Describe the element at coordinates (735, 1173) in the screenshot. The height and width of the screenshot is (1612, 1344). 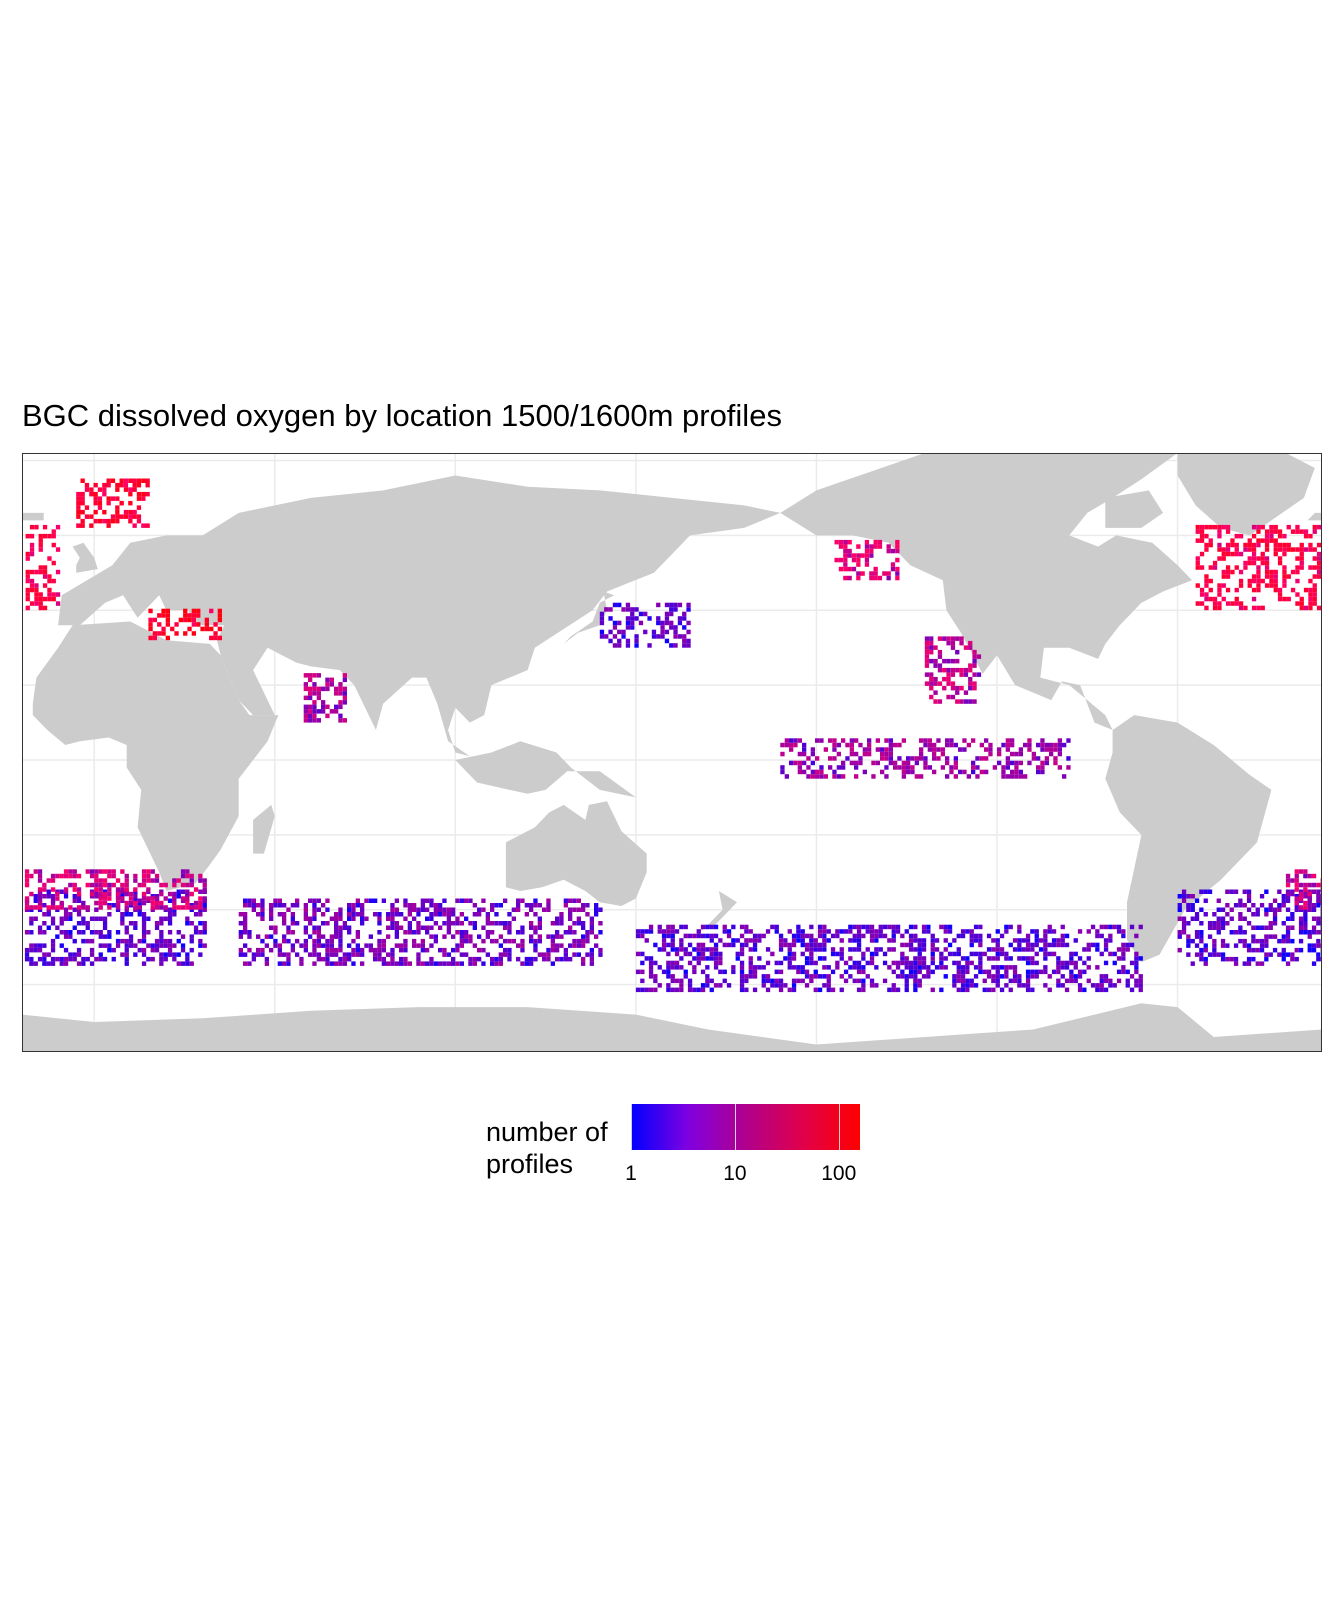
I see `legend-tick-label: 10` at that location.